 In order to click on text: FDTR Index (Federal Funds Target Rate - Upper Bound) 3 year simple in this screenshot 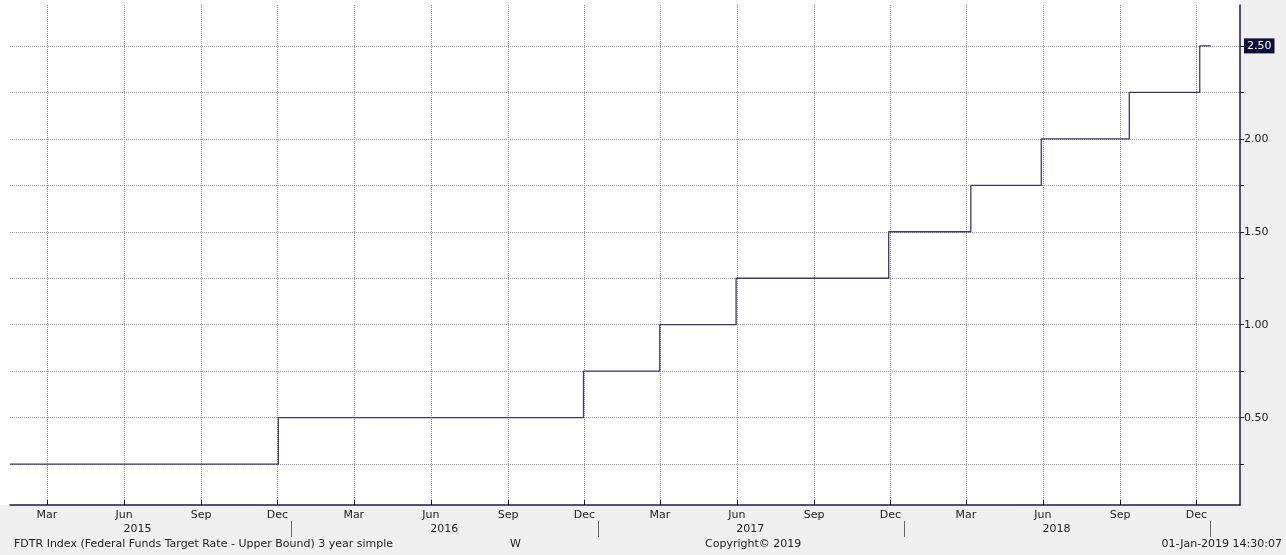, I will do `click(204, 543)`.